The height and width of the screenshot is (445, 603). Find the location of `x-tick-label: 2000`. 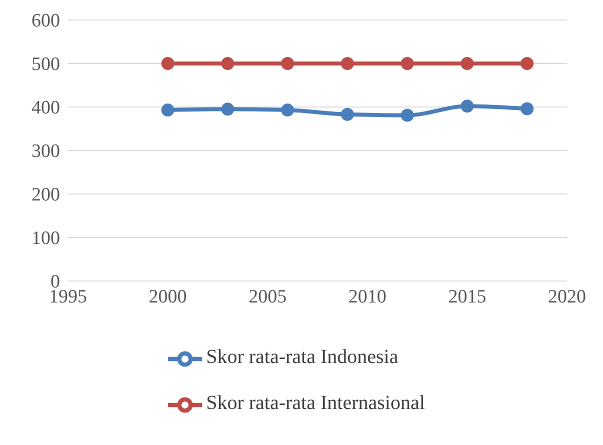

x-tick-label: 2000 is located at coordinates (167, 297).